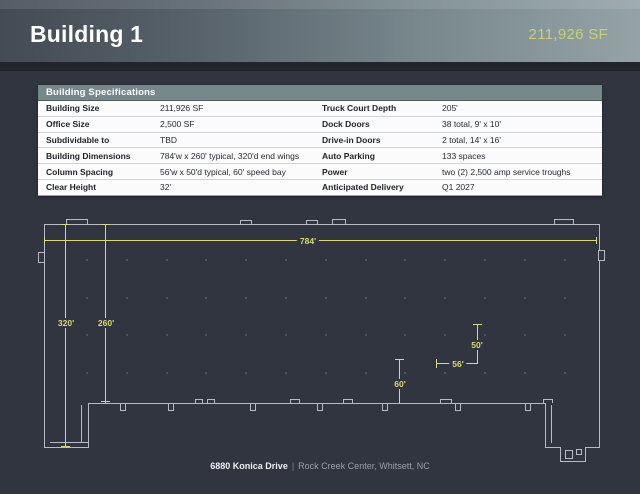 The height and width of the screenshot is (494, 640). What do you see at coordinates (400, 384) in the screenshot?
I see `dimension-label-speed-bay: 60'` at bounding box center [400, 384].